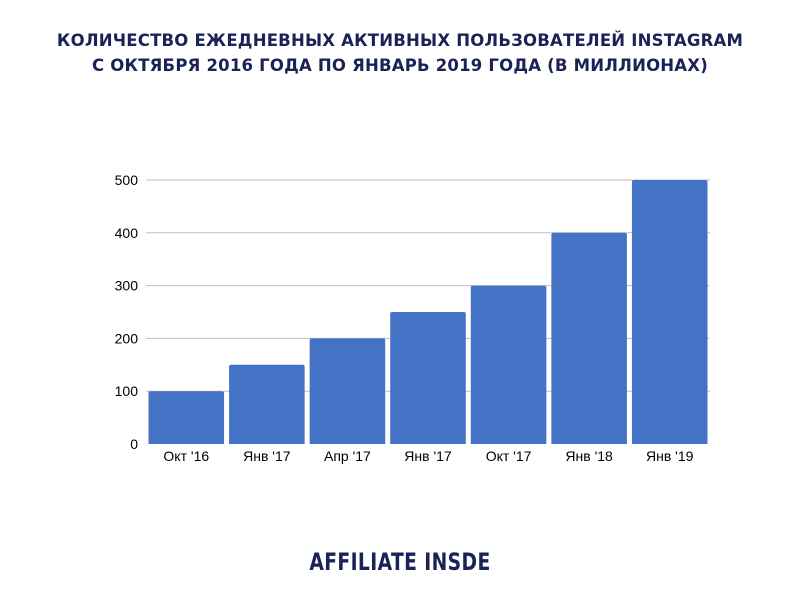  What do you see at coordinates (127, 338) in the screenshot?
I see `y-tick-label: 200` at bounding box center [127, 338].